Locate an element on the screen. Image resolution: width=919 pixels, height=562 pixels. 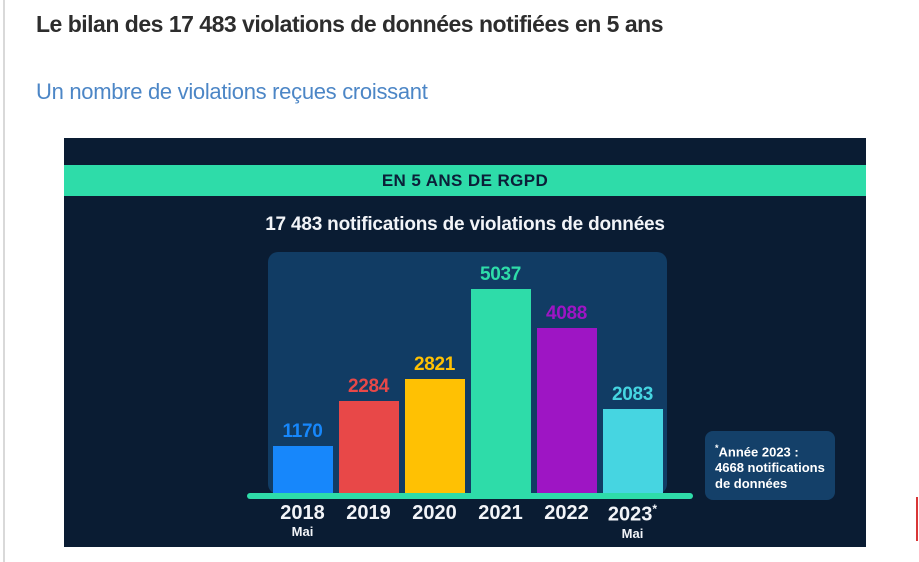
bar-2022 is located at coordinates (566, 411).